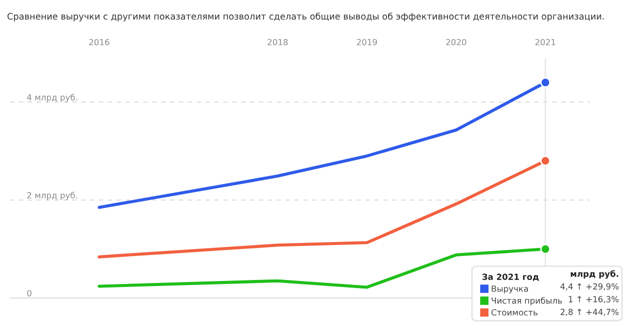 The width and height of the screenshot is (624, 329). I want to click on legend-label: Стоимость, so click(514, 312).